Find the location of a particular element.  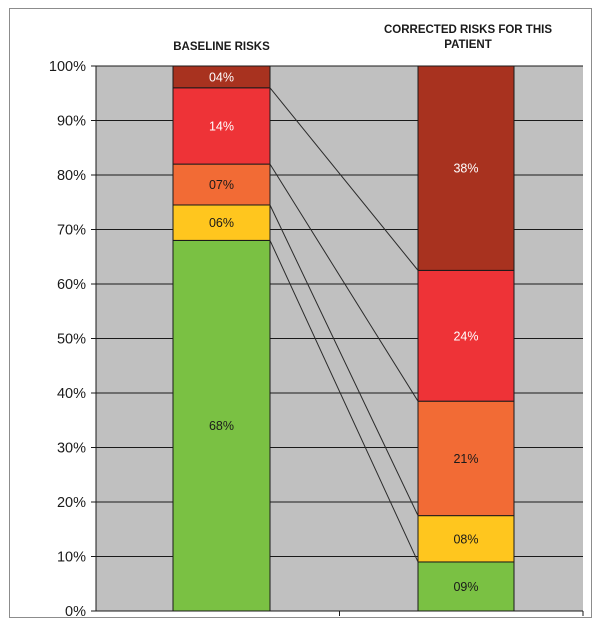

y-tick-label: 80% is located at coordinates (71, 176).